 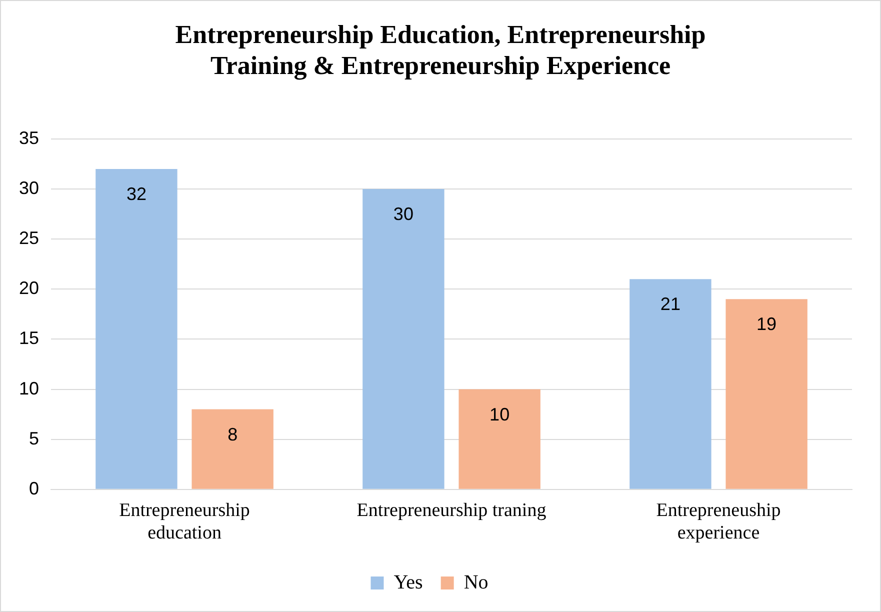 I want to click on data-label: 30, so click(x=403, y=214).